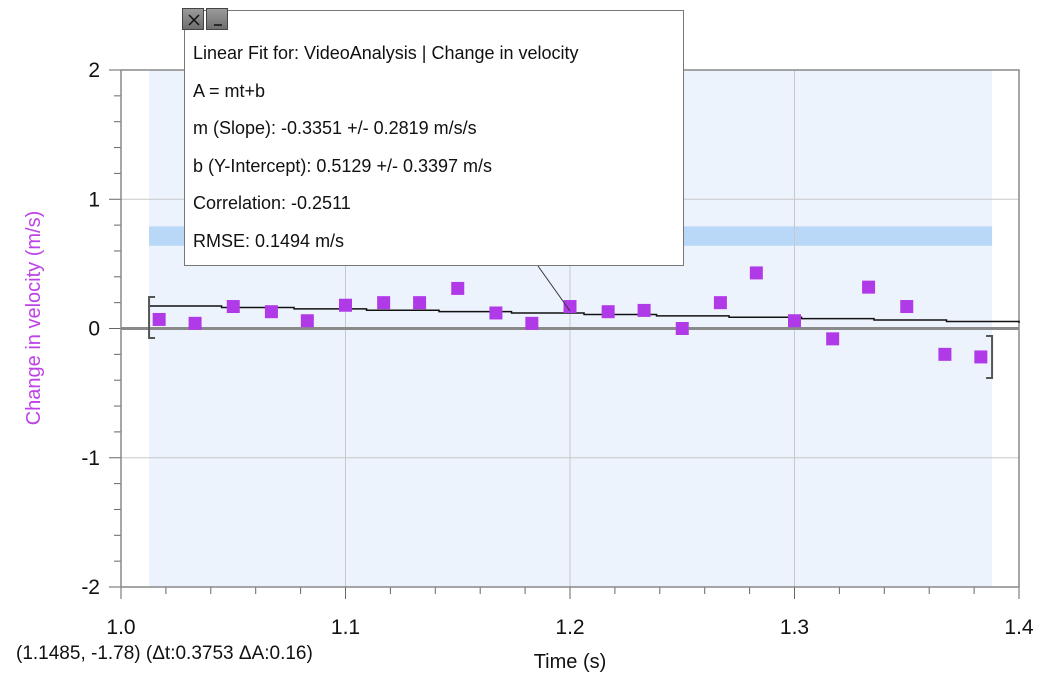 This screenshot has height=678, width=1049. I want to click on fit-panel-controls, so click(205, 19).